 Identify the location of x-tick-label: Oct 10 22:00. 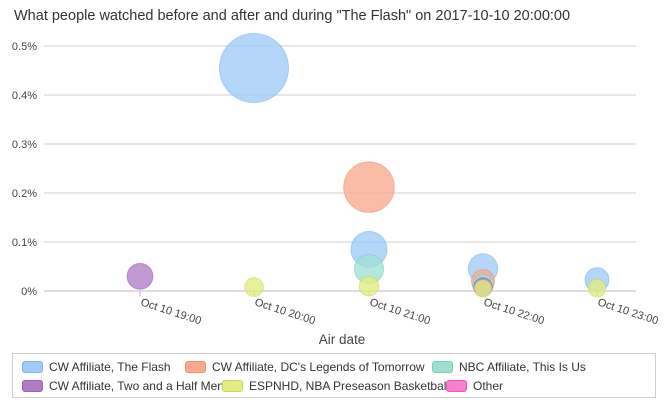
(514, 311).